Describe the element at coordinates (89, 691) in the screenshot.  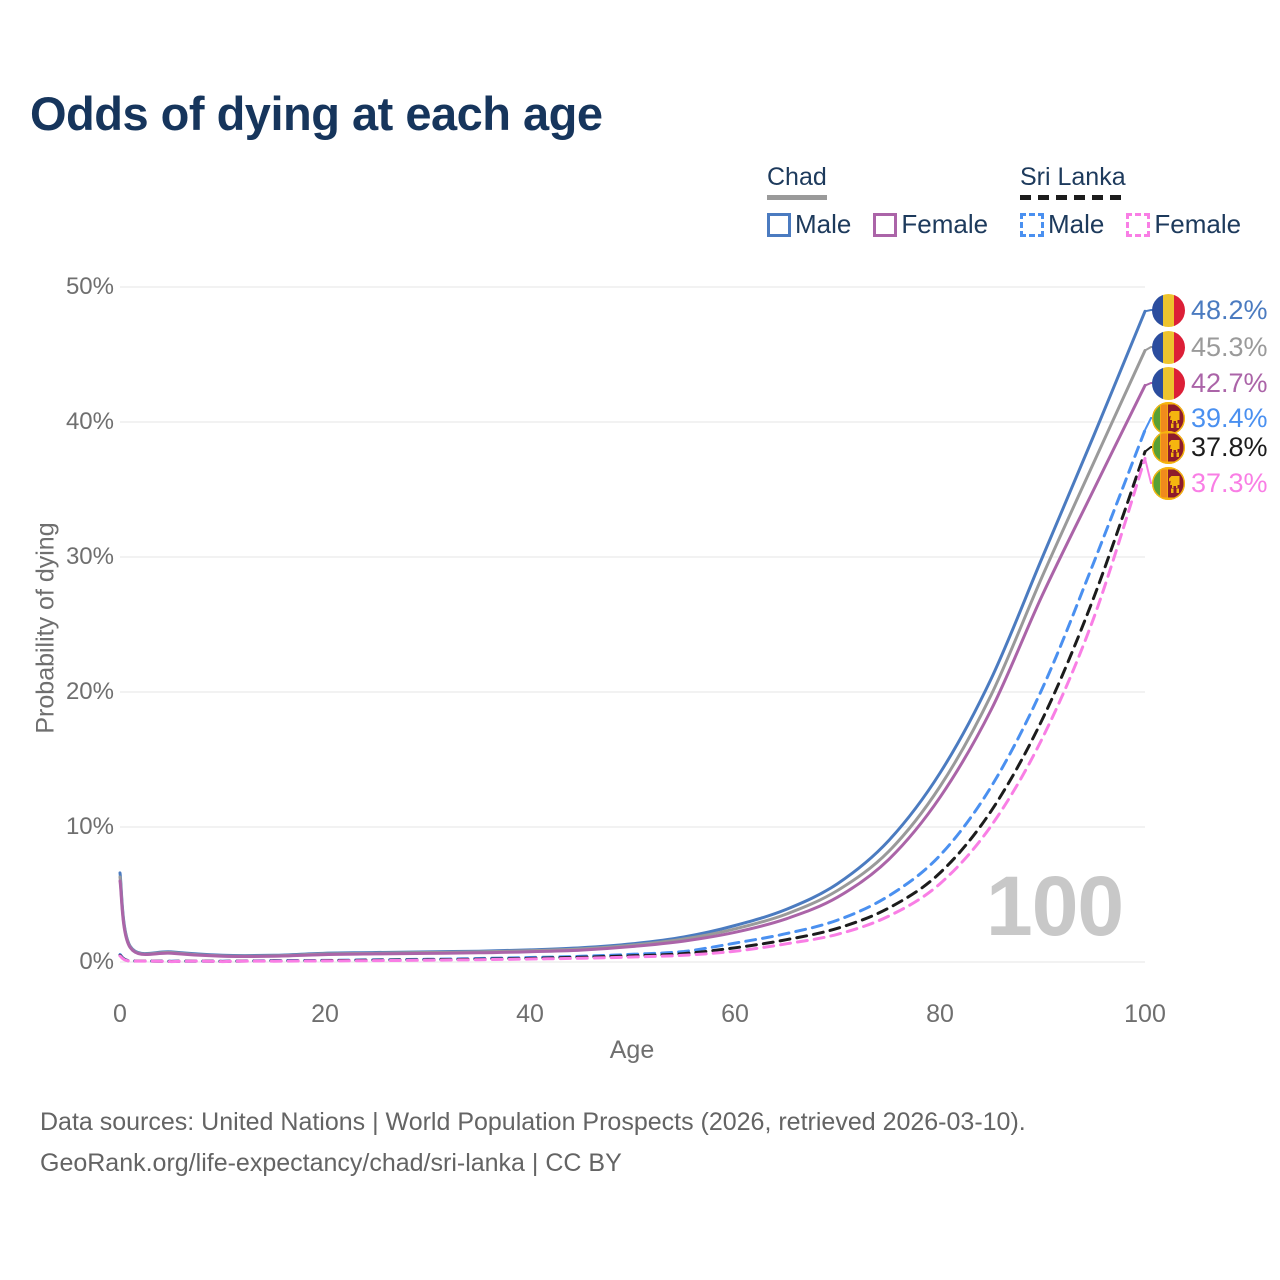
I see `y-tick-label: 20%` at that location.